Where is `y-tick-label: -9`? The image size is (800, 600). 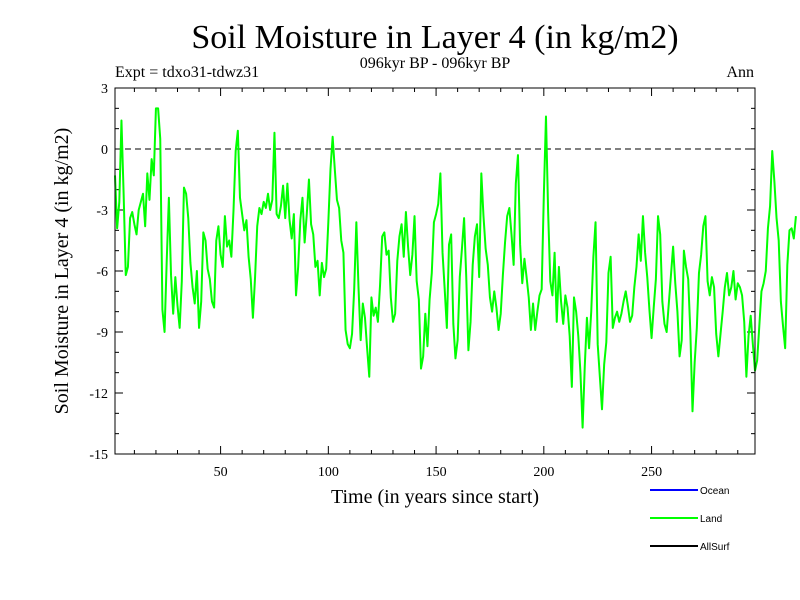 y-tick-label: -9 is located at coordinates (102, 333).